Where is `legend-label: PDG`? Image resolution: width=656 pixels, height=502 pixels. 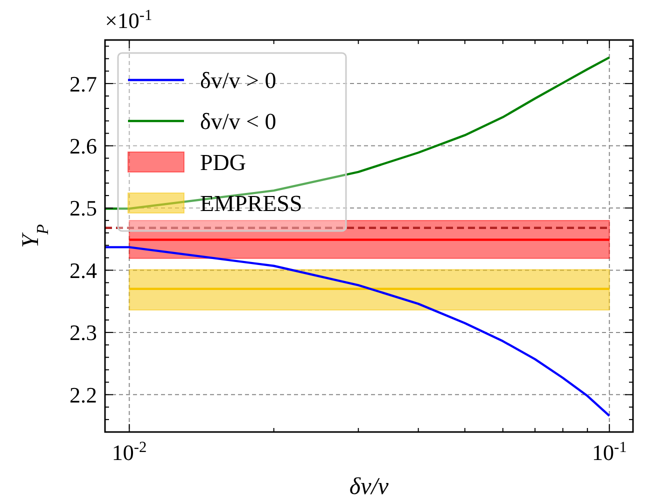 legend-label: PDG is located at coordinates (223, 163).